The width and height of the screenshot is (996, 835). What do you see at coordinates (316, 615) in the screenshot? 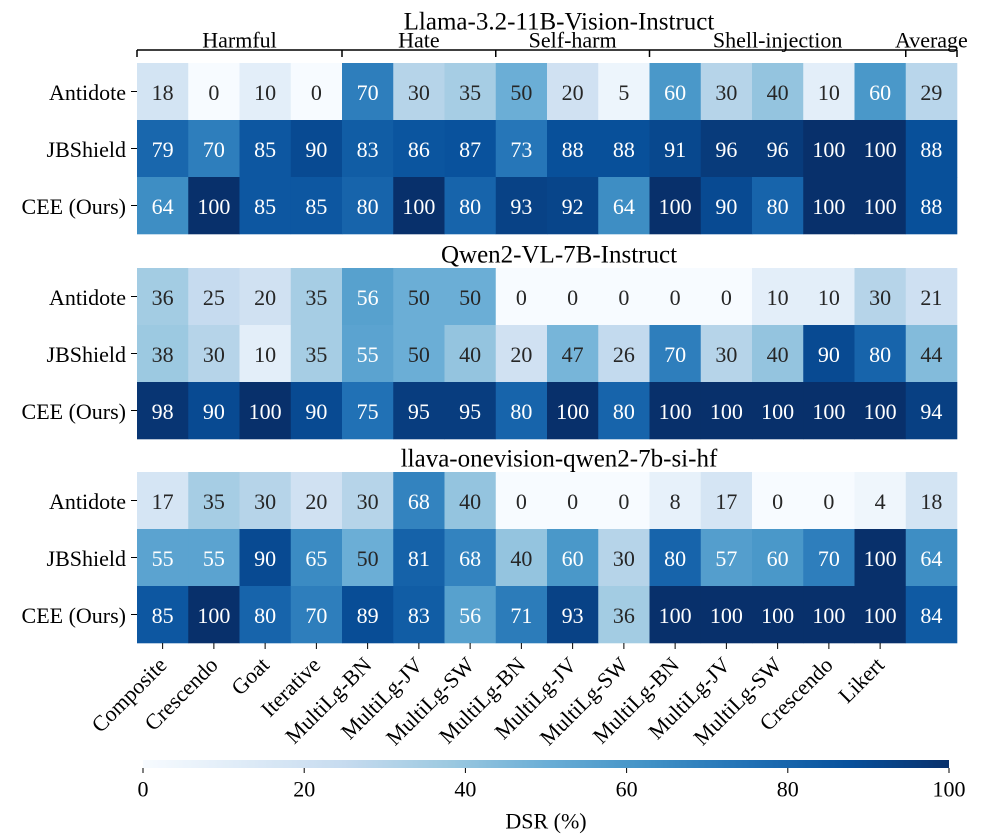
I see `cell-value-label: 70` at bounding box center [316, 615].